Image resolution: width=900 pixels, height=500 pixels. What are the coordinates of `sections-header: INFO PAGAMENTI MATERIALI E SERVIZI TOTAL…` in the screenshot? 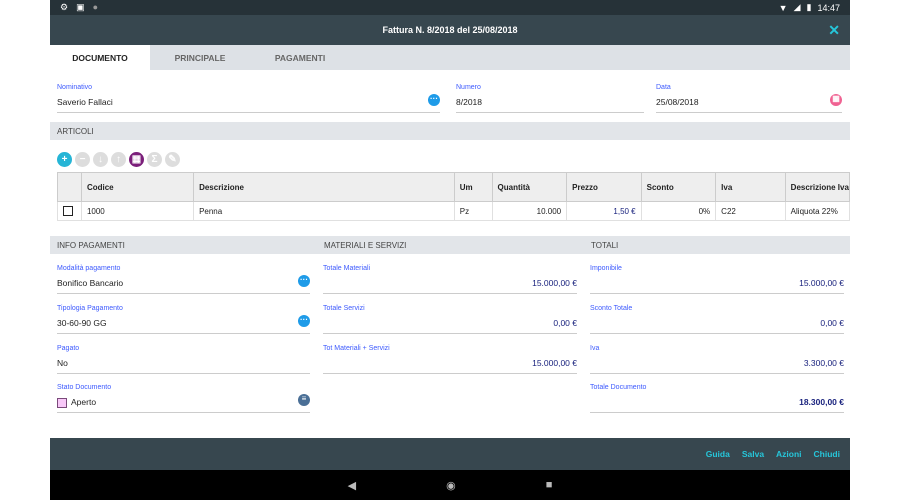 It's located at (450, 245).